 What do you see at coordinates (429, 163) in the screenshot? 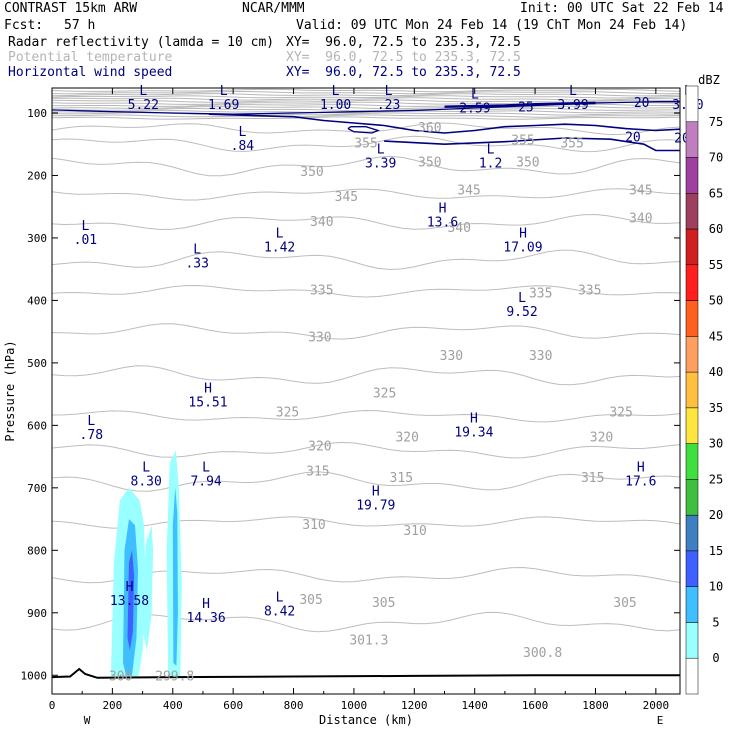
I see `theta-label: 350` at bounding box center [429, 163].